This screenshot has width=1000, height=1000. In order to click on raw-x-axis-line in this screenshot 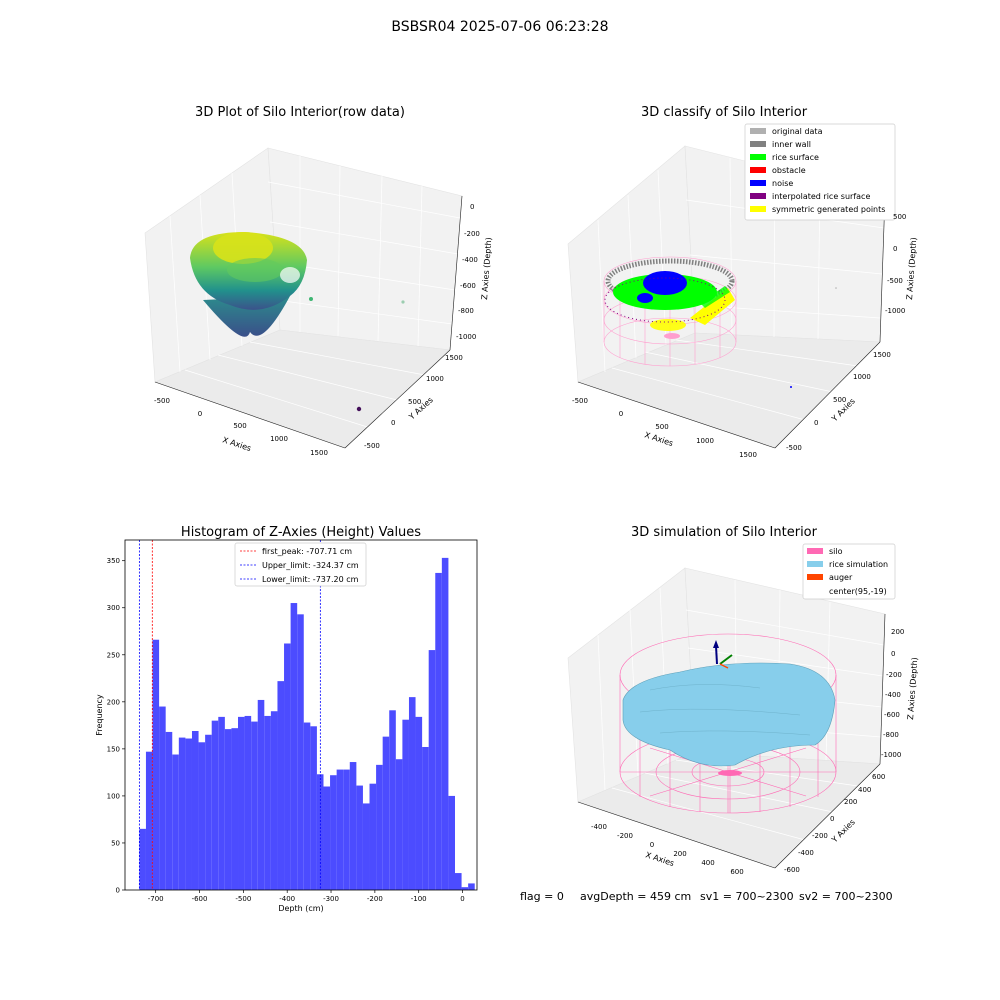, I will do `click(250, 415)`.